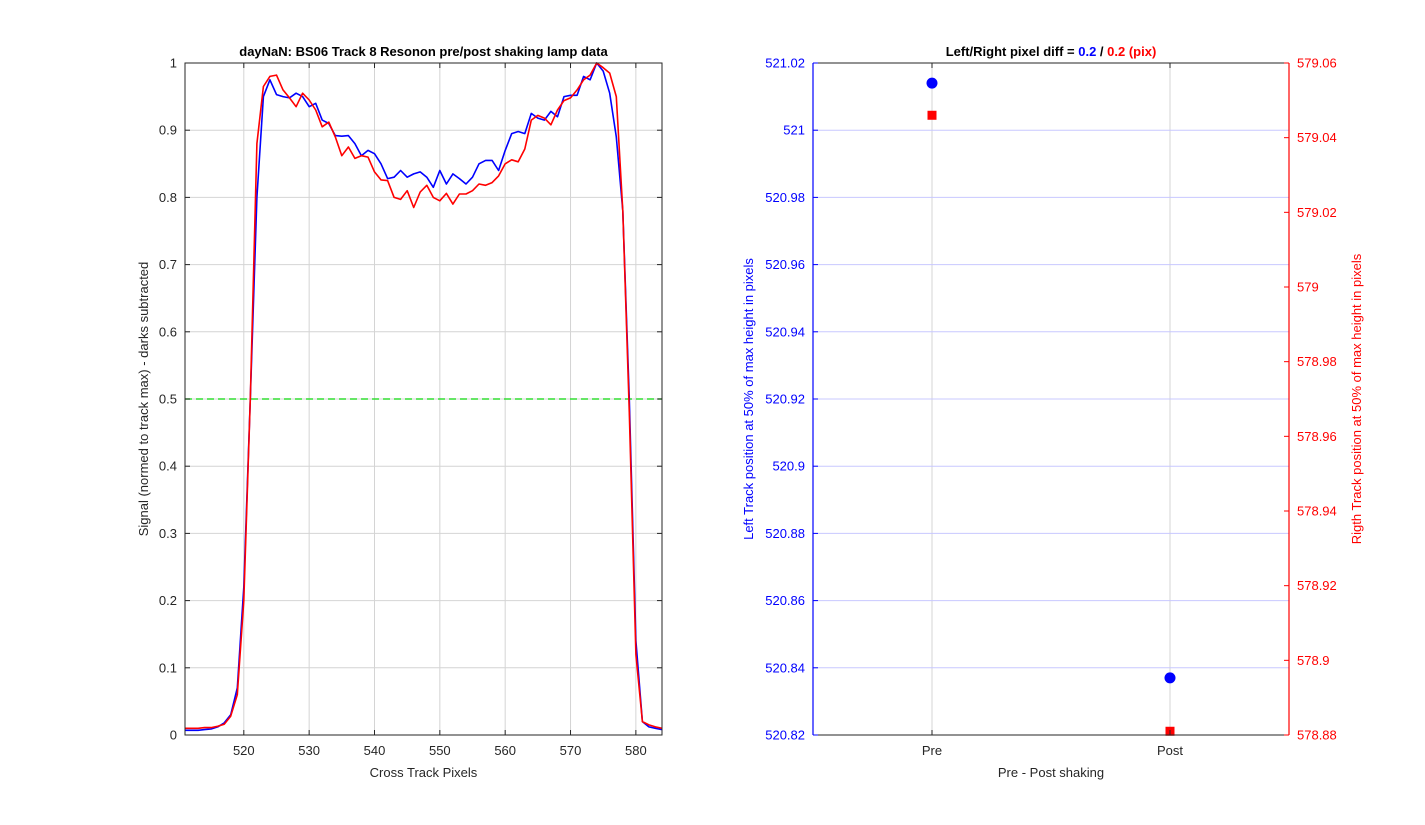 Image resolution: width=1425 pixels, height=825 pixels. Describe the element at coordinates (1317, 212) in the screenshot. I see `right-track-tick-label: 579.02` at that location.